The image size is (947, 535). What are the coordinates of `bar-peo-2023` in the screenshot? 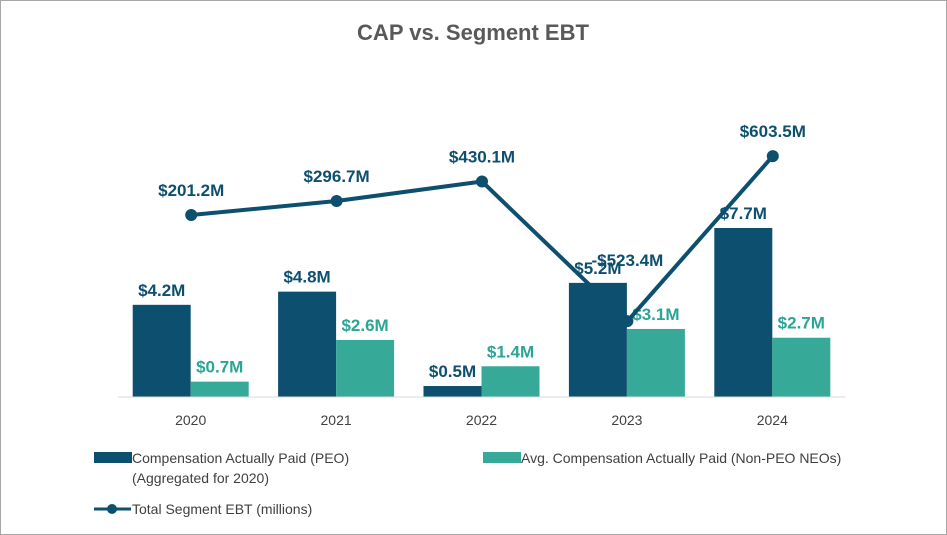 It's located at (597, 339).